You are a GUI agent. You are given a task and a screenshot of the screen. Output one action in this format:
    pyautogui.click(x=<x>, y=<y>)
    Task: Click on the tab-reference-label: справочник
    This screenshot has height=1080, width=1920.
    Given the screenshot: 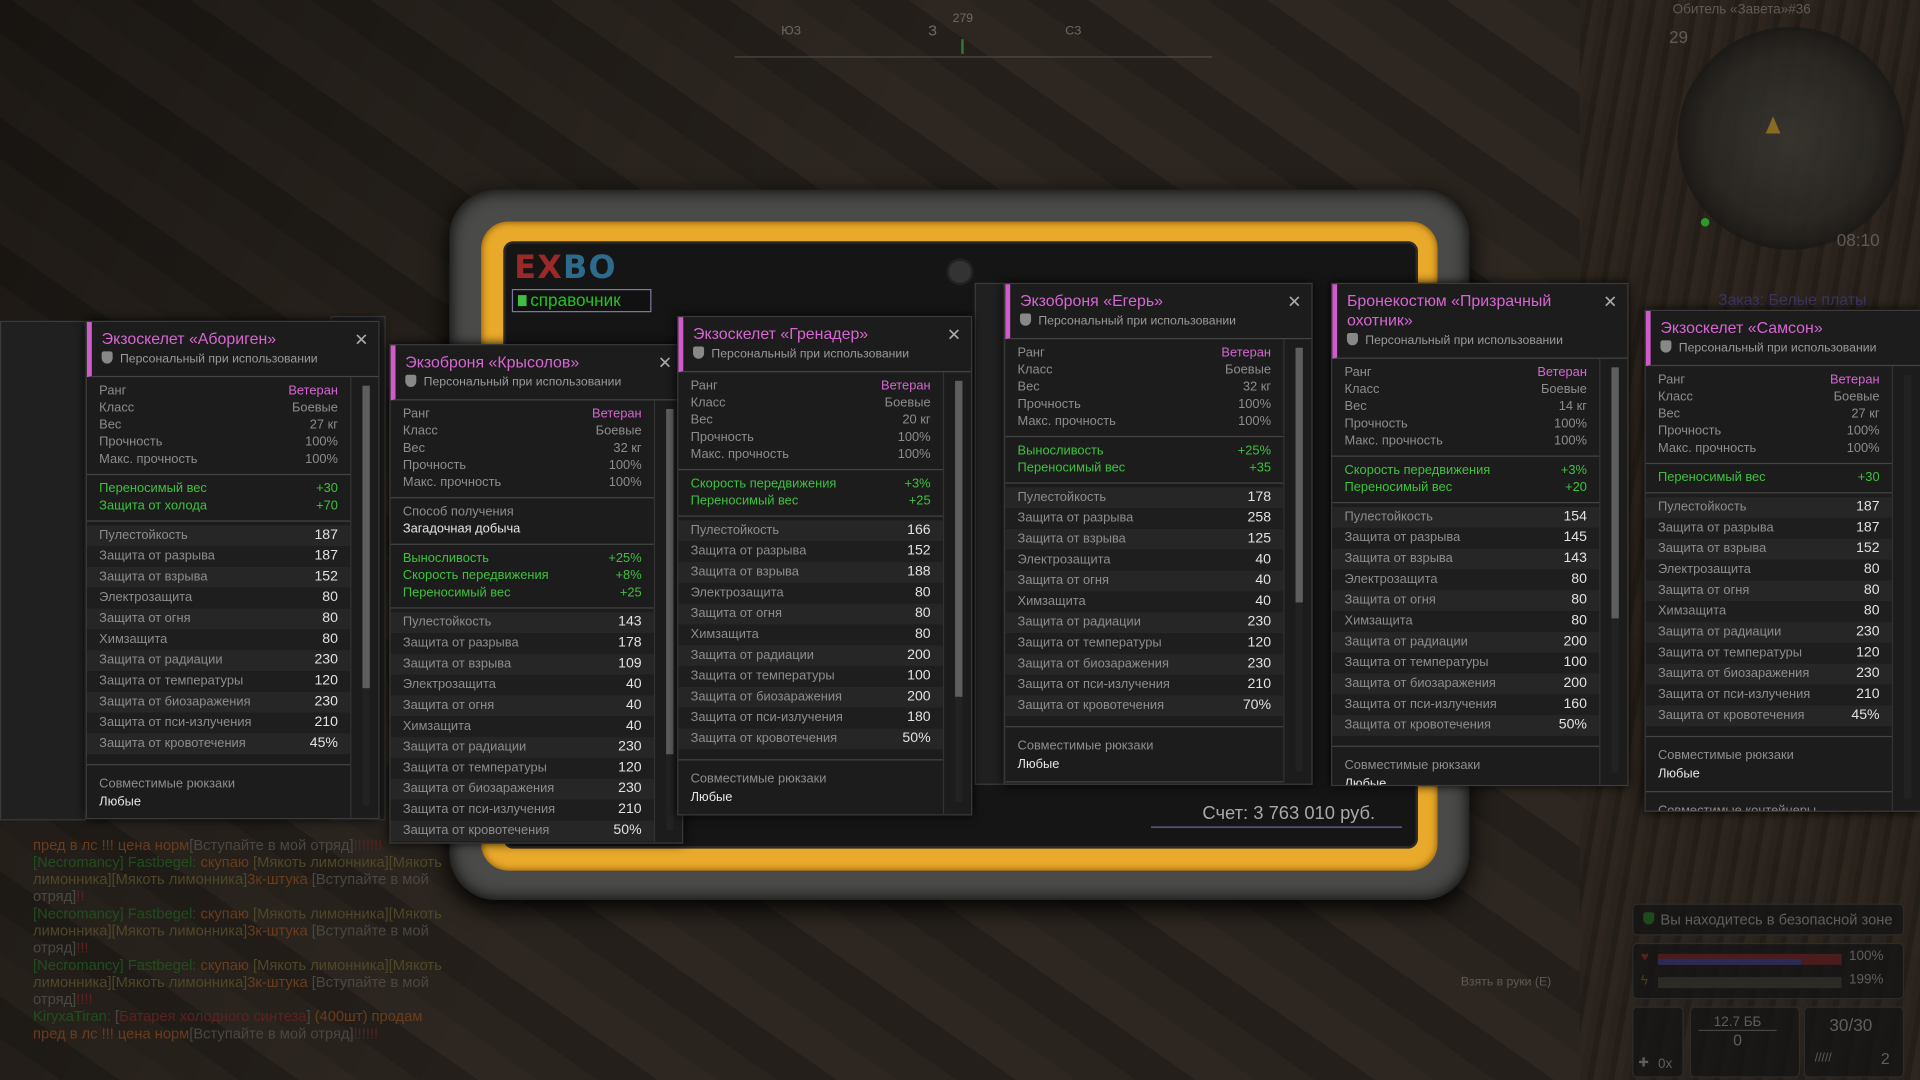 What is the action you would take?
    pyautogui.click(x=575, y=300)
    